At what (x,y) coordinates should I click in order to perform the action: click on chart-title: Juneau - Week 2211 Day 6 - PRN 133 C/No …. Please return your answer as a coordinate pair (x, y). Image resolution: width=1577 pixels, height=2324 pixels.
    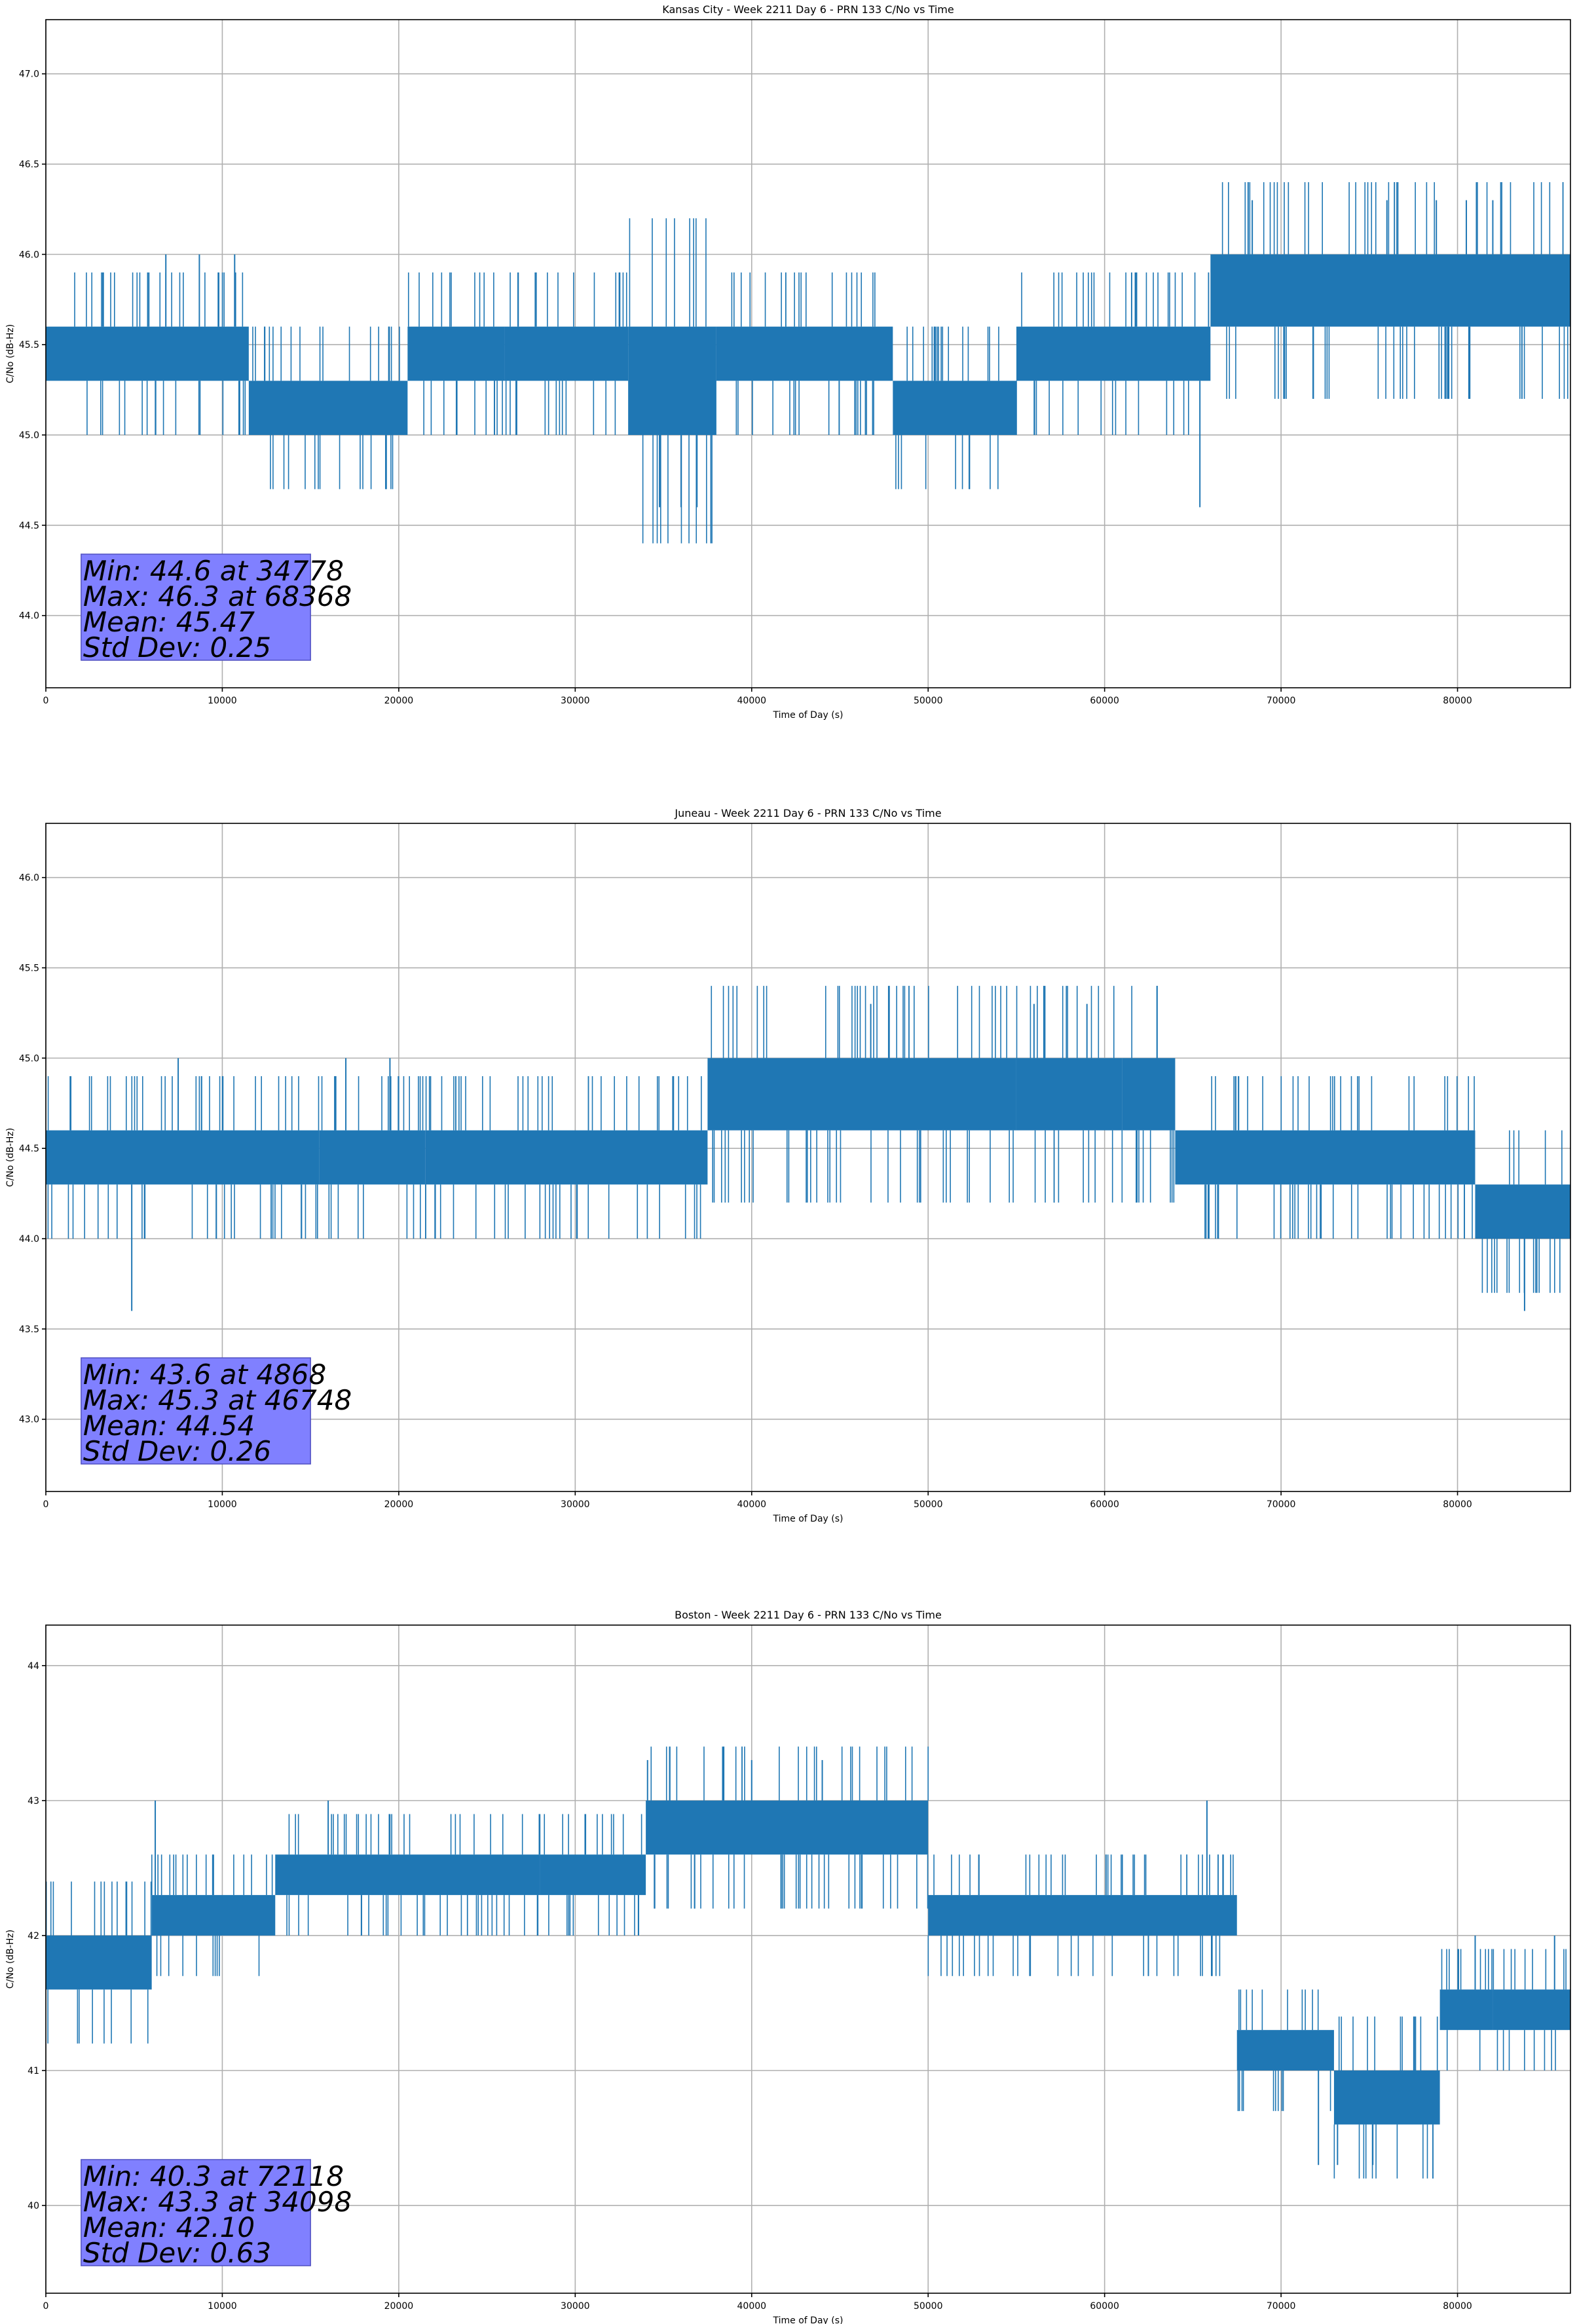
    Looking at the image, I should click on (807, 813).